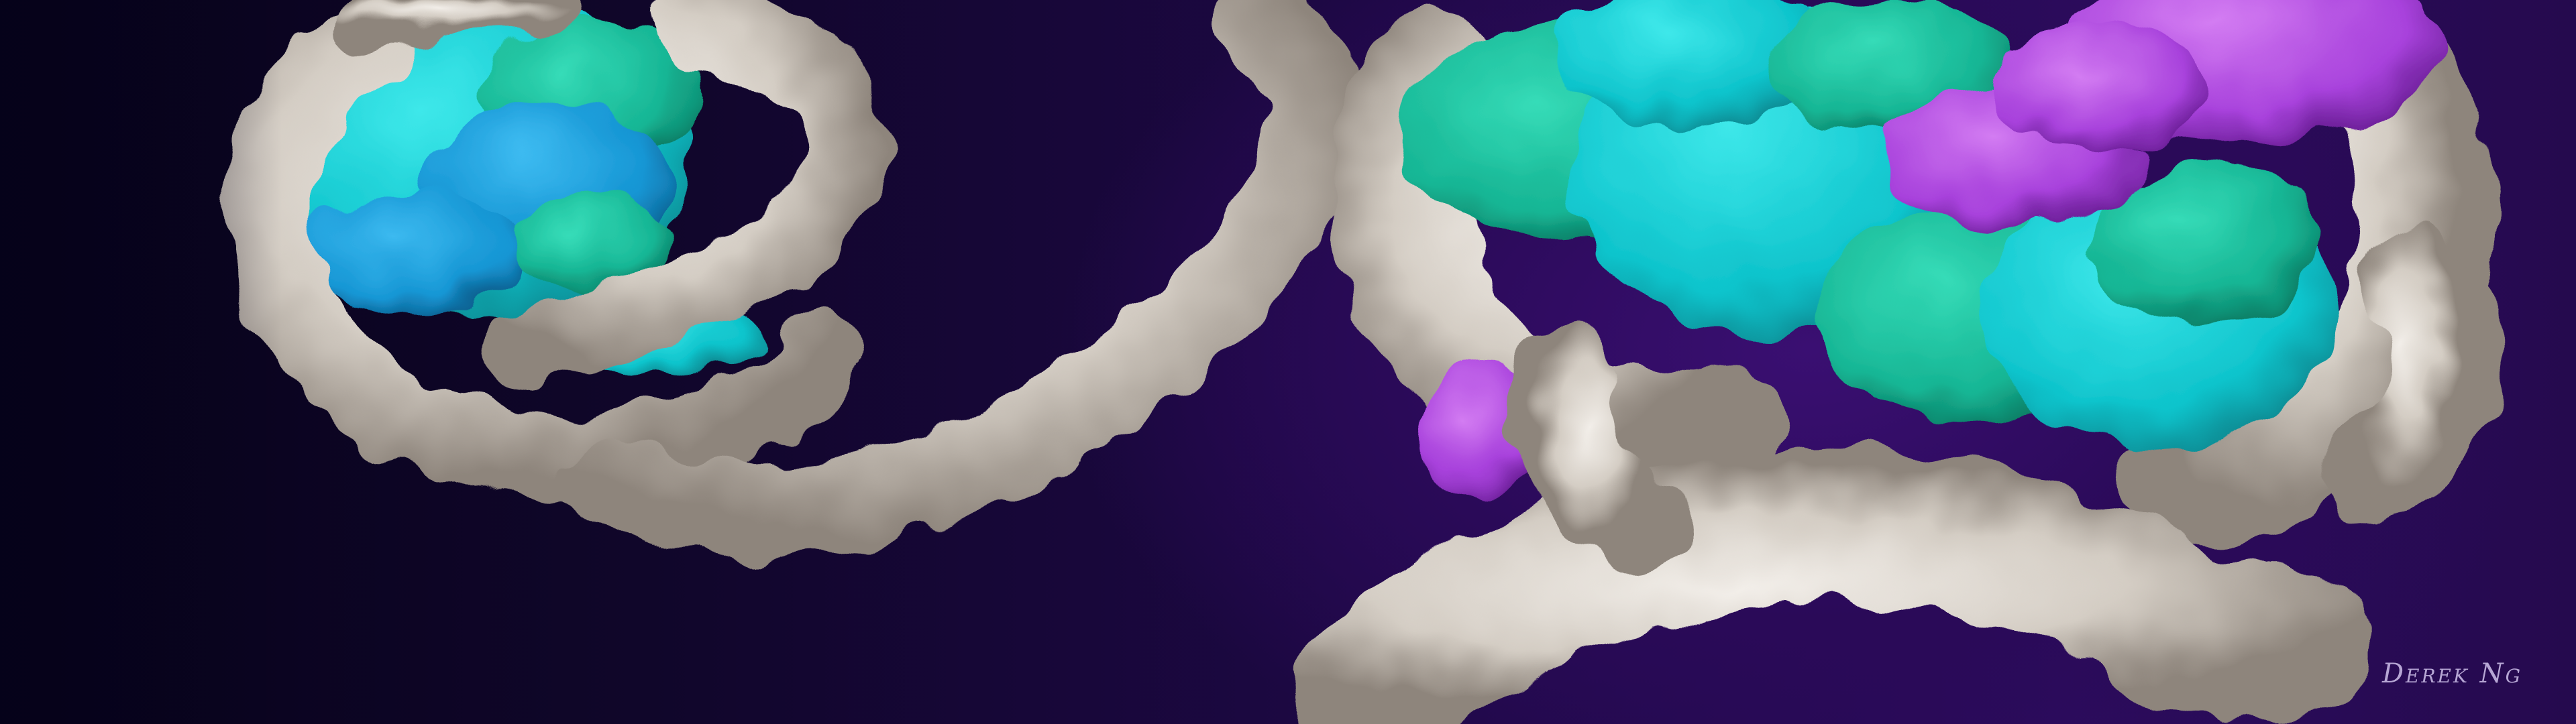 The width and height of the screenshot is (2576, 724). What do you see at coordinates (2451, 673) in the screenshot?
I see `artist-signature: Derek Ng` at bounding box center [2451, 673].